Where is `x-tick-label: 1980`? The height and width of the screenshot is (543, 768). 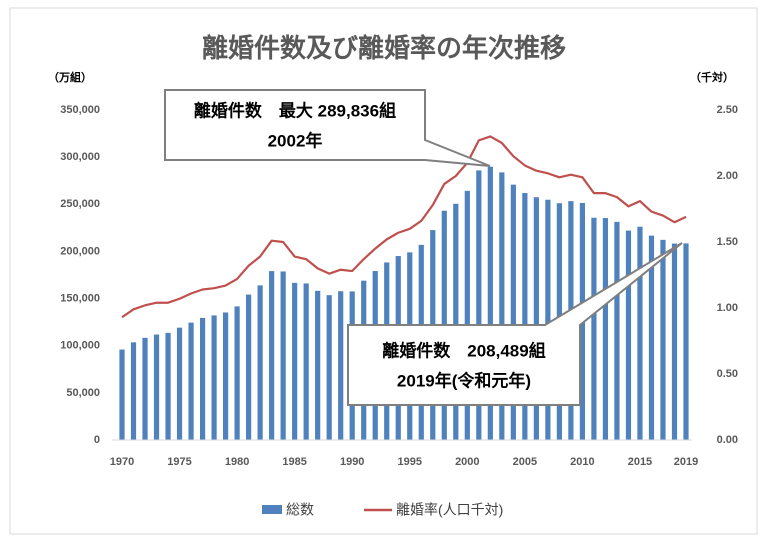 x-tick-label: 1980 is located at coordinates (237, 462).